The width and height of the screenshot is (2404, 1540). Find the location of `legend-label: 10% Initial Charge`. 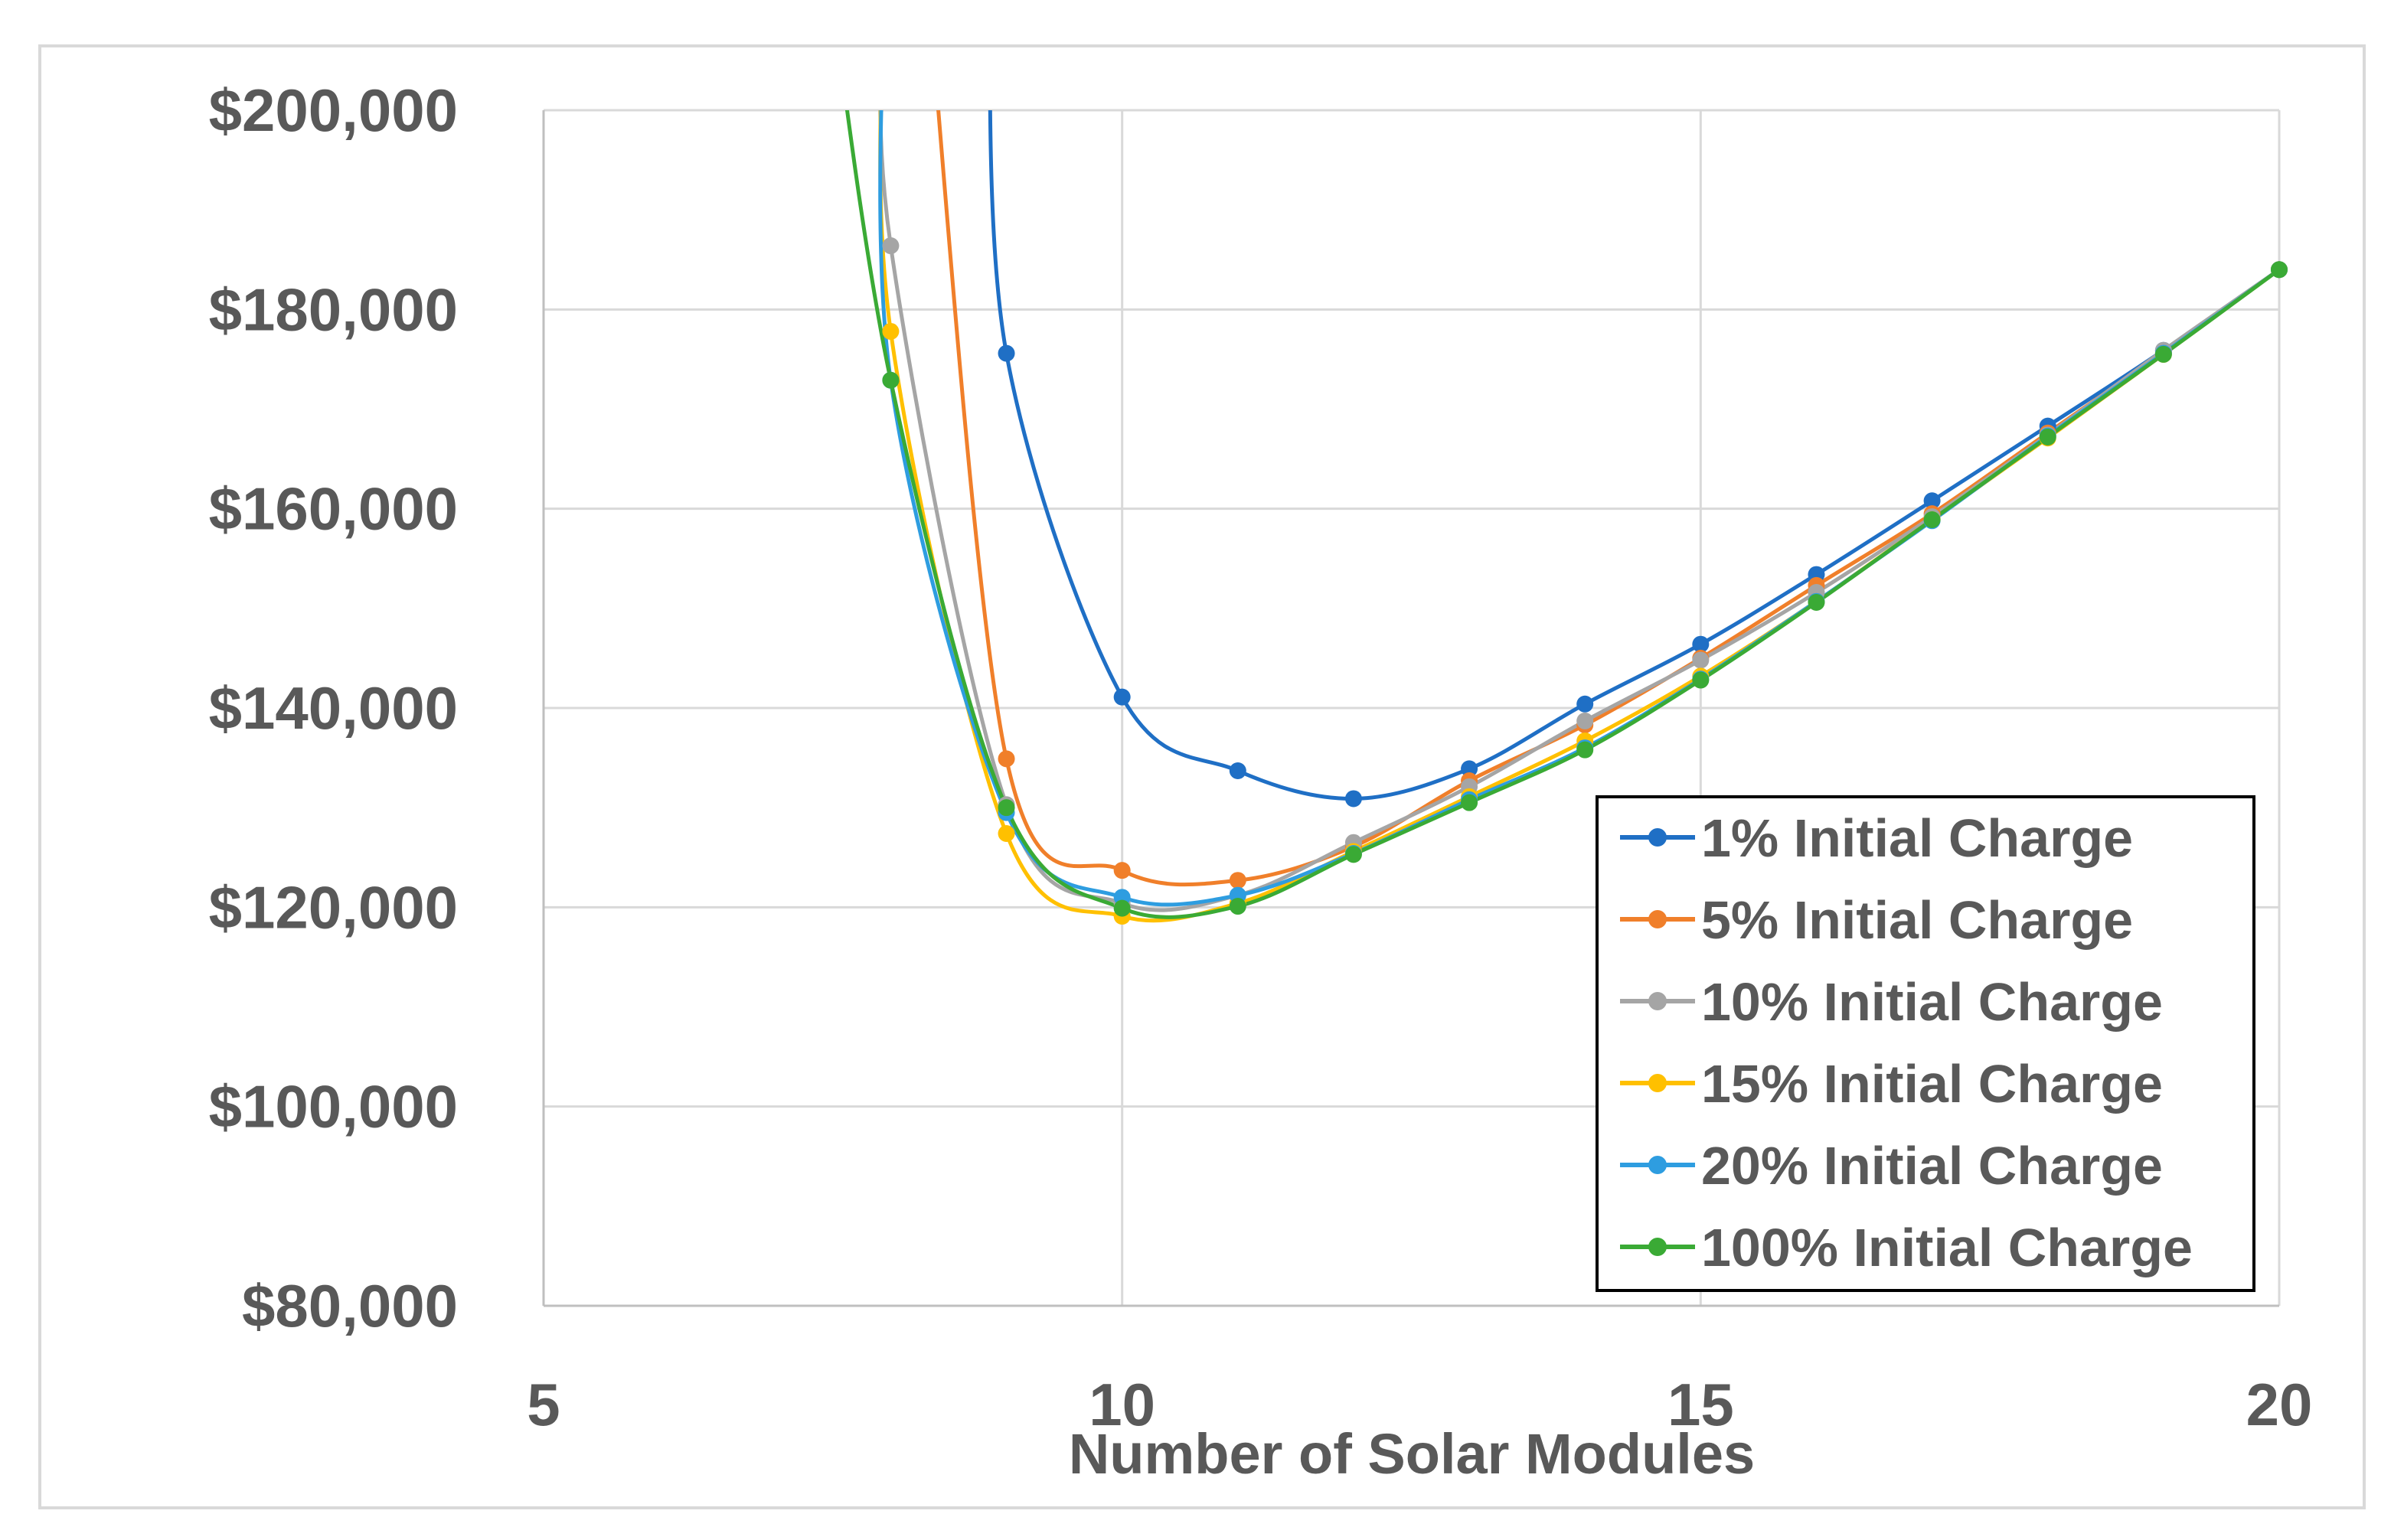

legend-label: 10% Initial Charge is located at coordinates (1932, 1002).